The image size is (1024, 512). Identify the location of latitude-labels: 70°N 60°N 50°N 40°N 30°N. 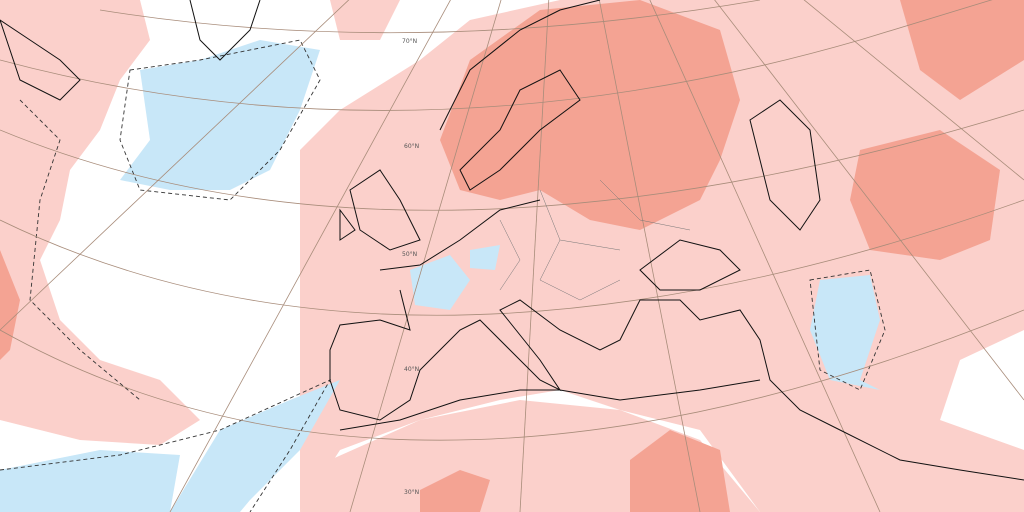
(410, 267).